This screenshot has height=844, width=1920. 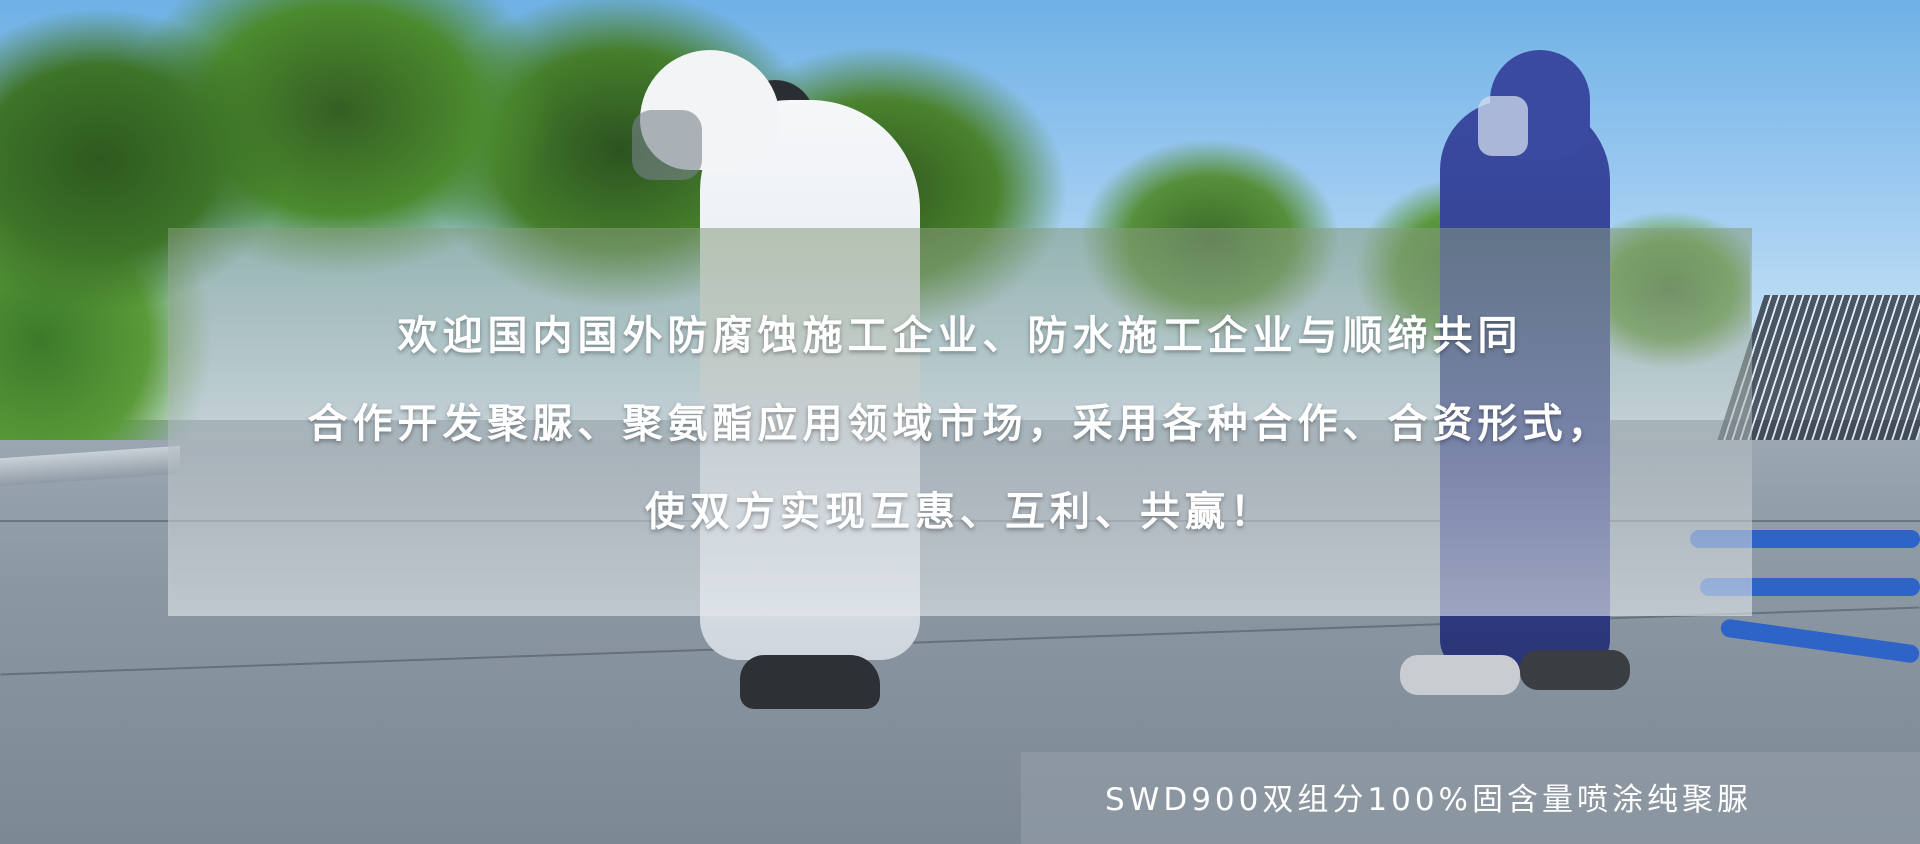 What do you see at coordinates (960, 336) in the screenshot?
I see `headline-line-1: 欢迎国内国外防腐蚀施工企业、防水施工企业与顺缔共同` at bounding box center [960, 336].